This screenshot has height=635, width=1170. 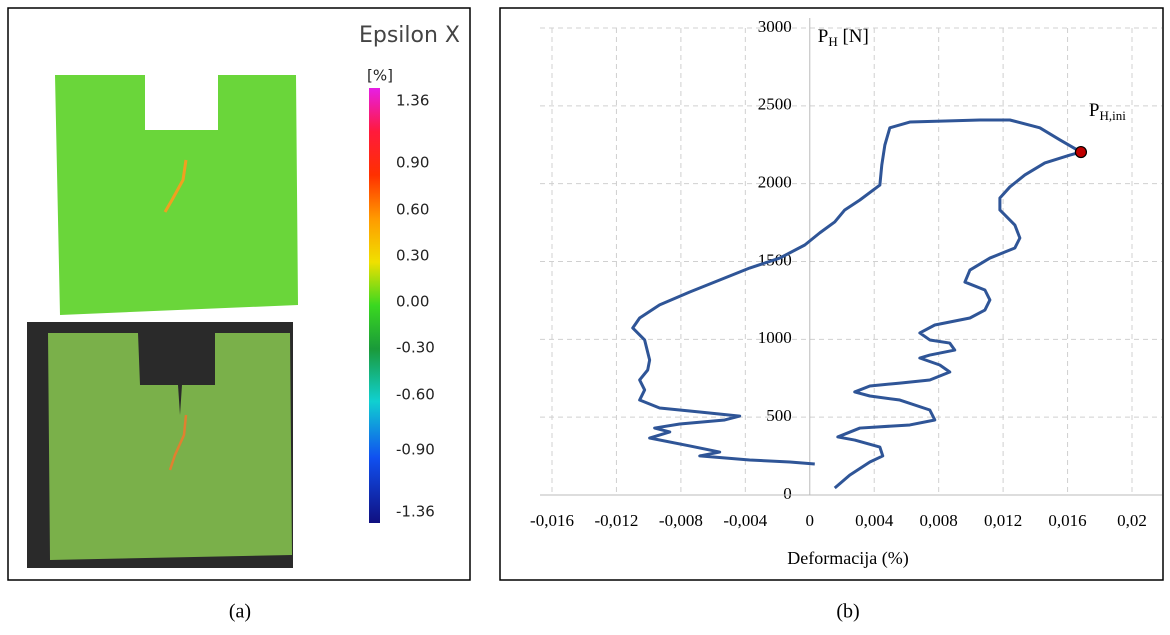 I want to click on annotation-point, so click(x=1081, y=152).